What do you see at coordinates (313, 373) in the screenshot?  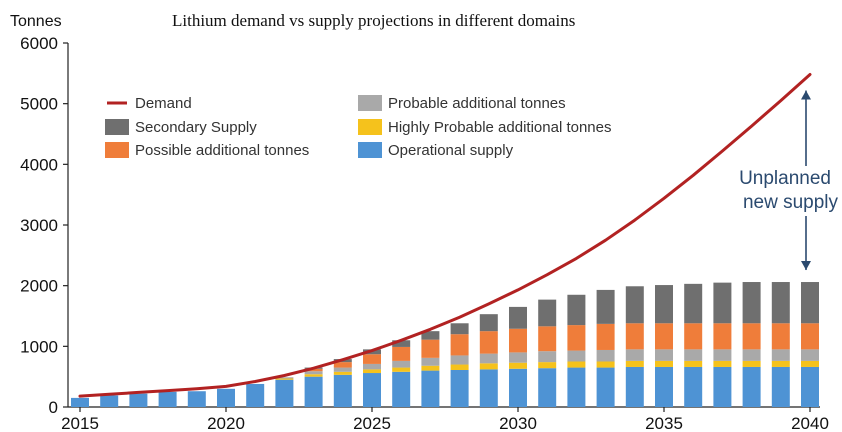 I see `bar-segment-probable-additional-tonnes-2023` at bounding box center [313, 373].